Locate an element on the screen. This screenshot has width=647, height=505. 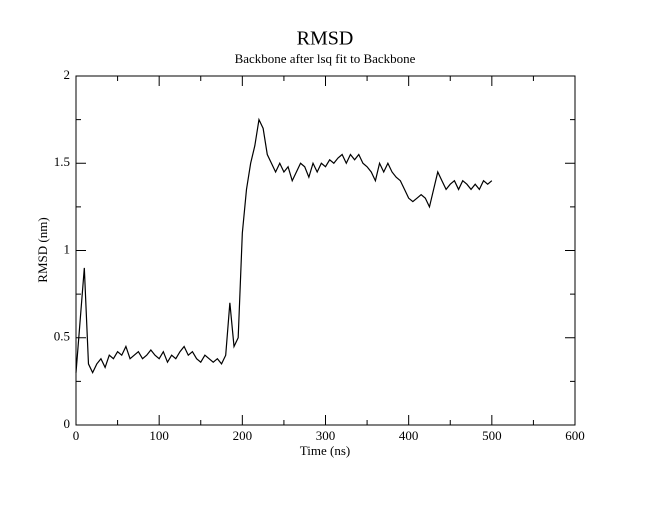
y-tick-label: 1 is located at coordinates (67, 248).